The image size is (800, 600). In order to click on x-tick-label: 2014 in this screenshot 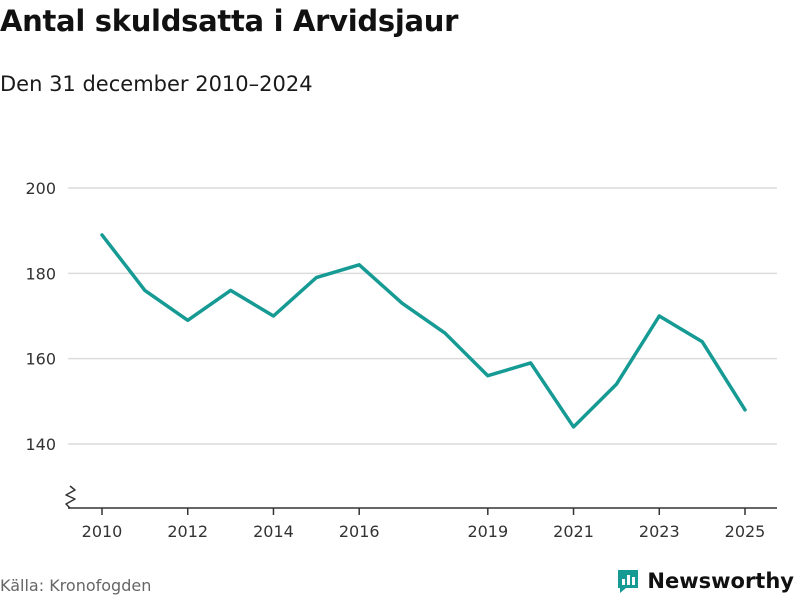, I will do `click(273, 531)`.